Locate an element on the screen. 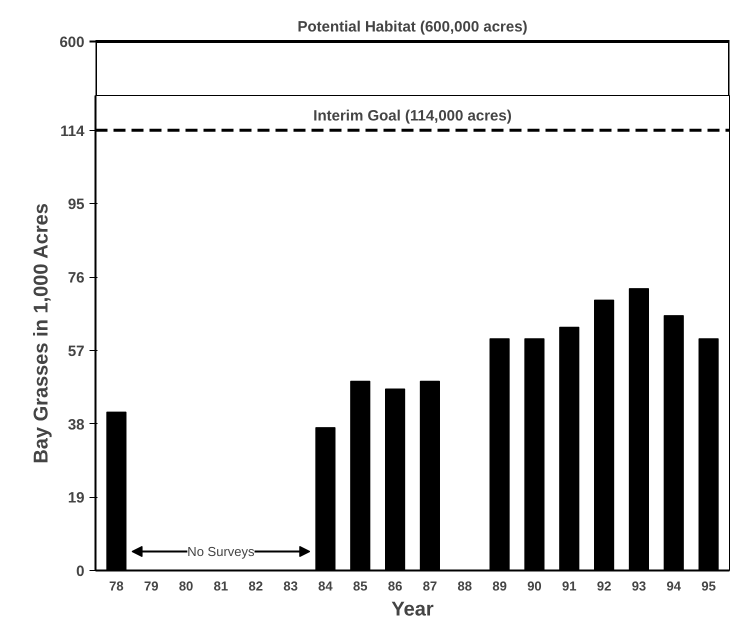 This screenshot has width=754, height=636. y-tick-label: 114 is located at coordinates (73, 131).